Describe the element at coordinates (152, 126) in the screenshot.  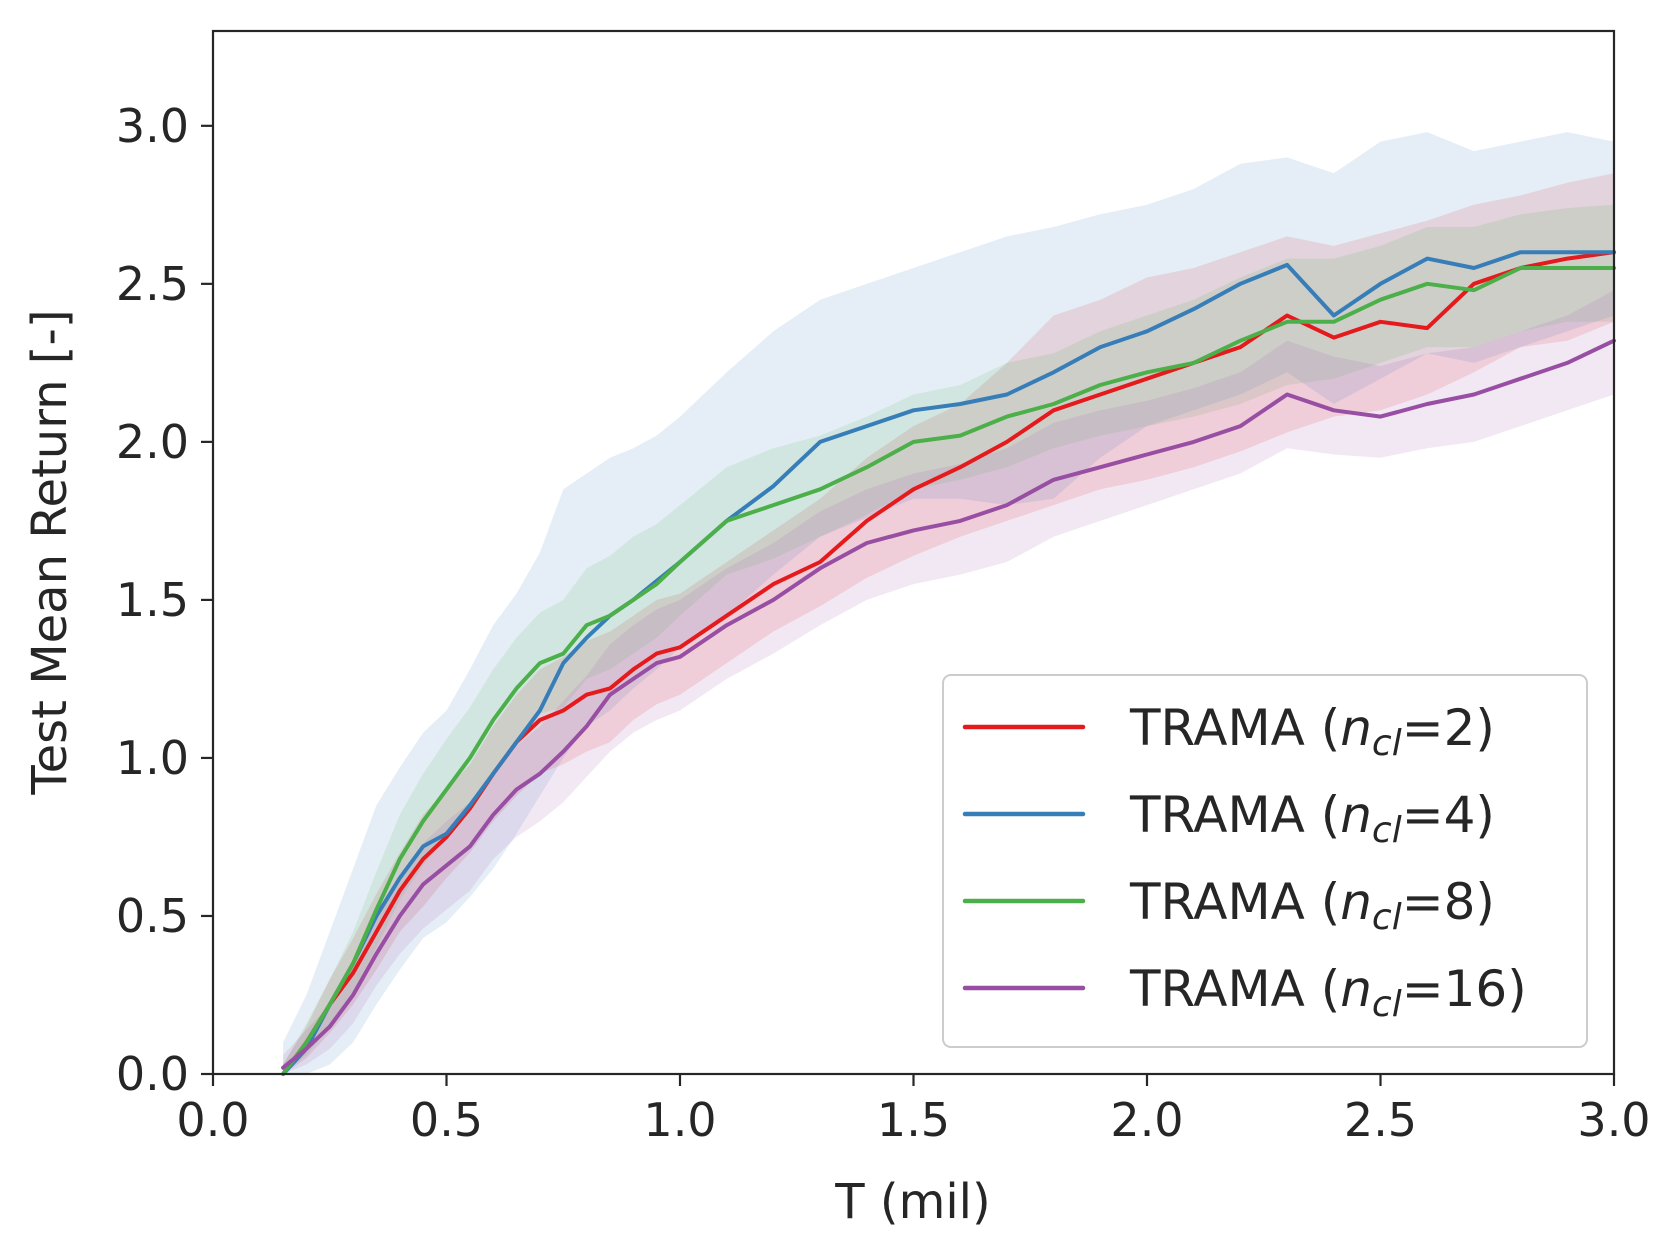
I see `y-tick-label-6: 3.0` at that location.